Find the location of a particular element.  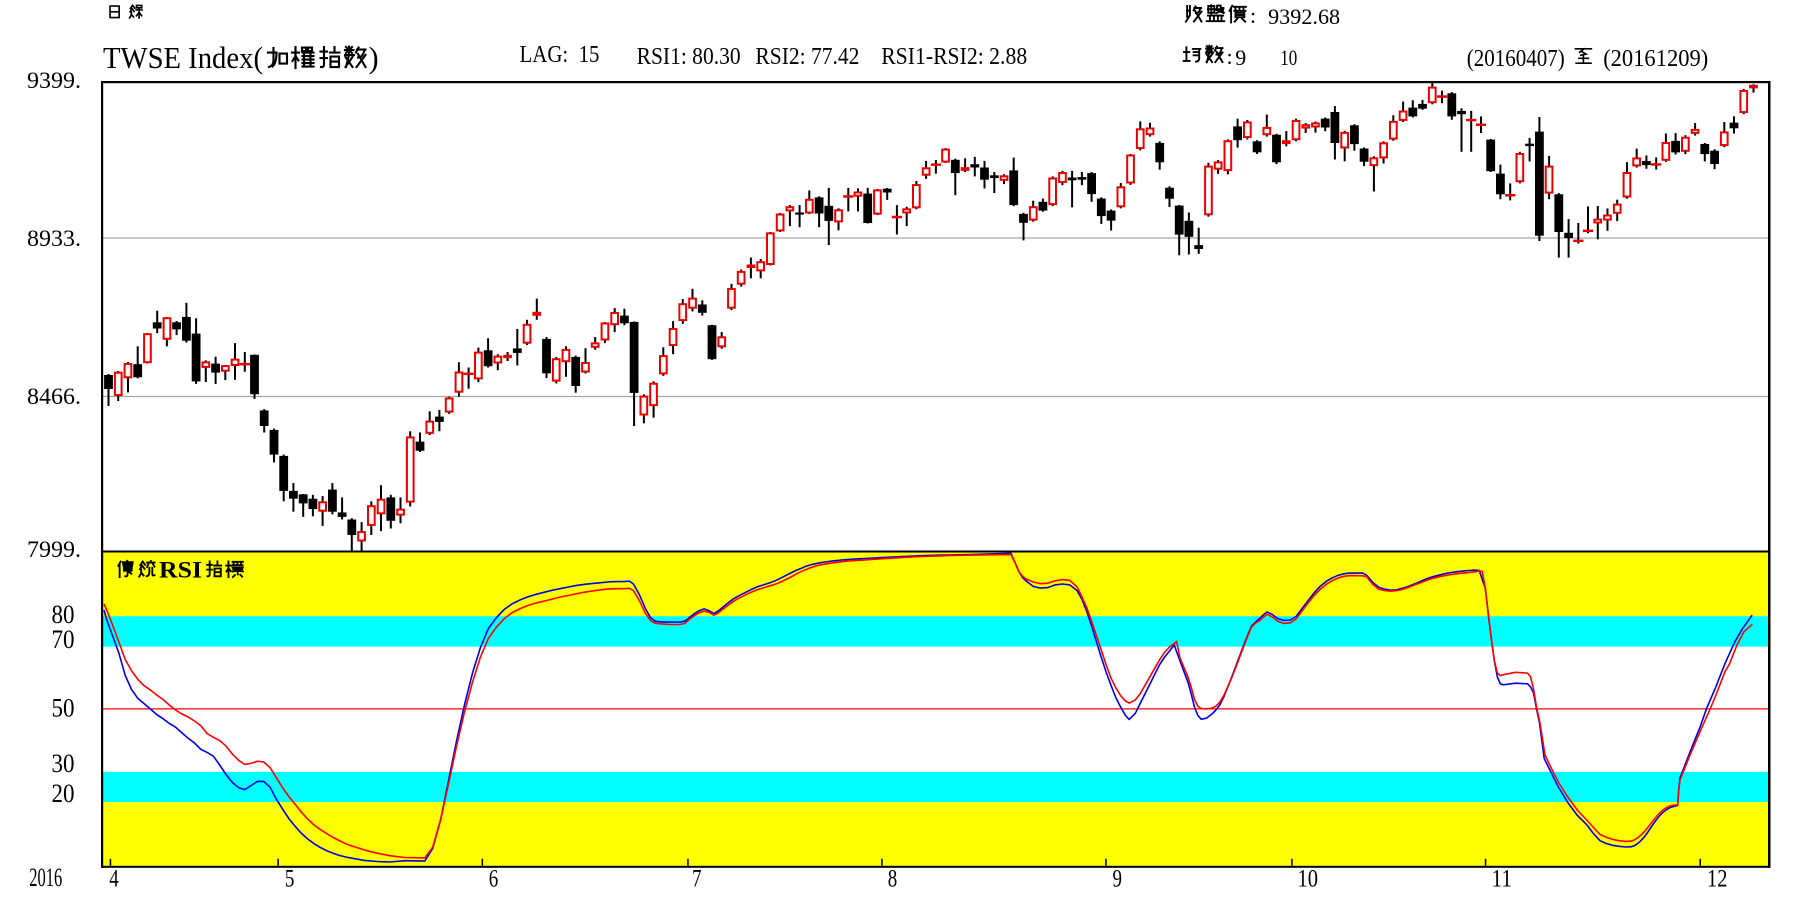

svg-text: 7 is located at coordinates (697, 879).